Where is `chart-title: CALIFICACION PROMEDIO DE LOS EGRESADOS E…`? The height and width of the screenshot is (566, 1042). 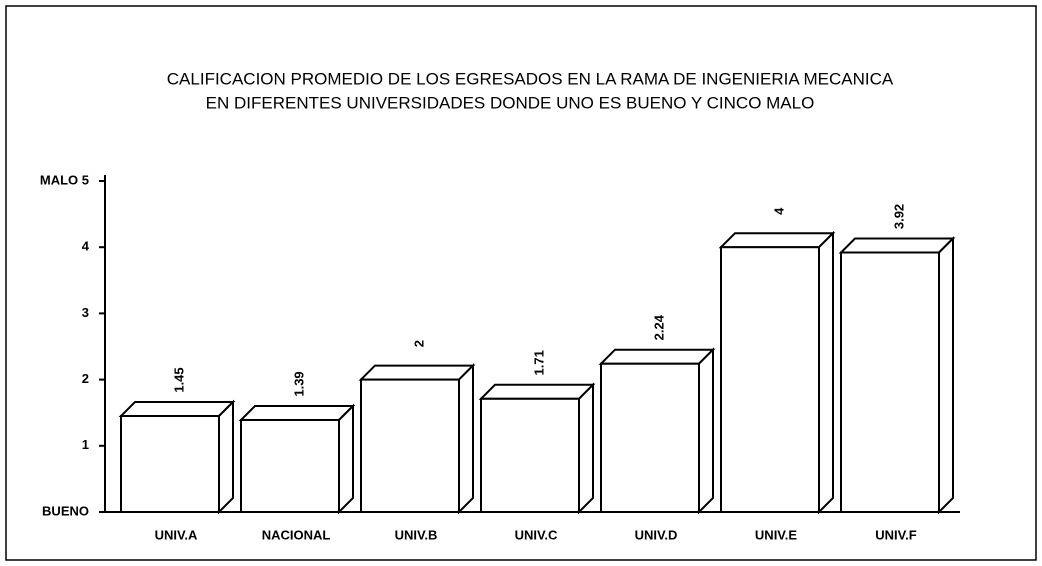
chart-title: CALIFICACION PROMEDIO DE LOS EGRESADOS E… is located at coordinates (530, 78).